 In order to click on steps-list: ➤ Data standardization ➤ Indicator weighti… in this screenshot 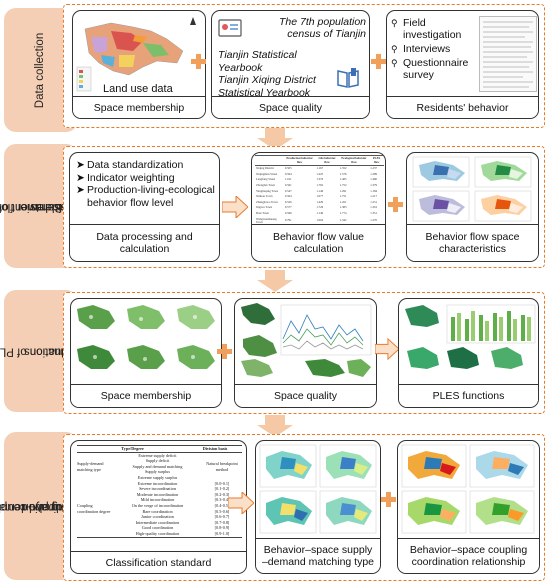, I will do `click(145, 184)`.